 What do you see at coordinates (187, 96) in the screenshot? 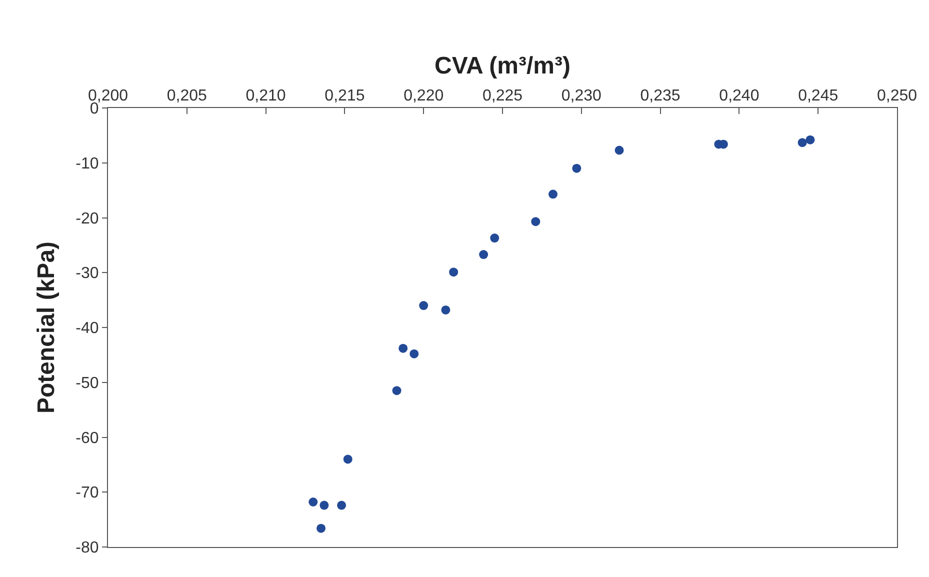
I see `x-tick-label: 0,205` at bounding box center [187, 96].